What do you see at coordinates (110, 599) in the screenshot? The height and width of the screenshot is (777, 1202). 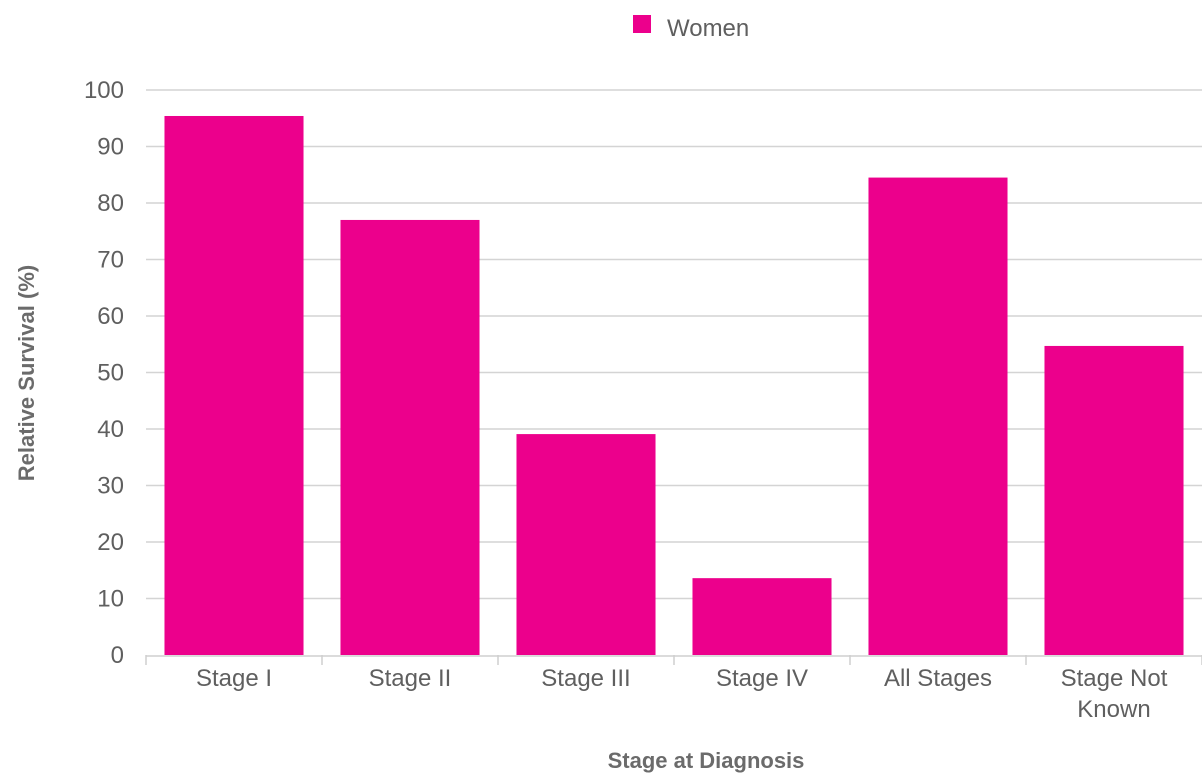 I see `y-tick-label-10: 10` at bounding box center [110, 599].